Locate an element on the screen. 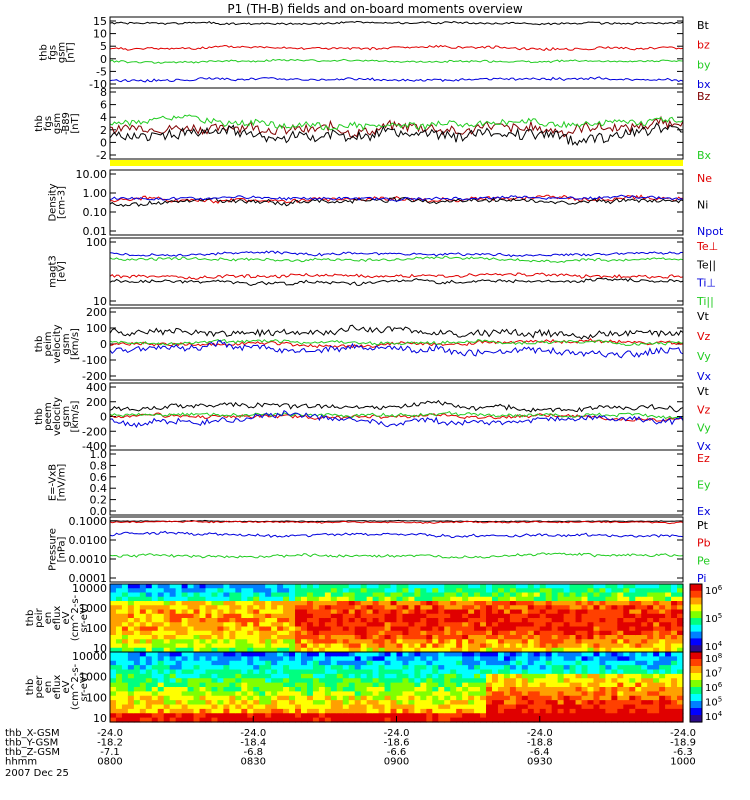  y-tick-label: 0.0 is located at coordinates (99, 511).